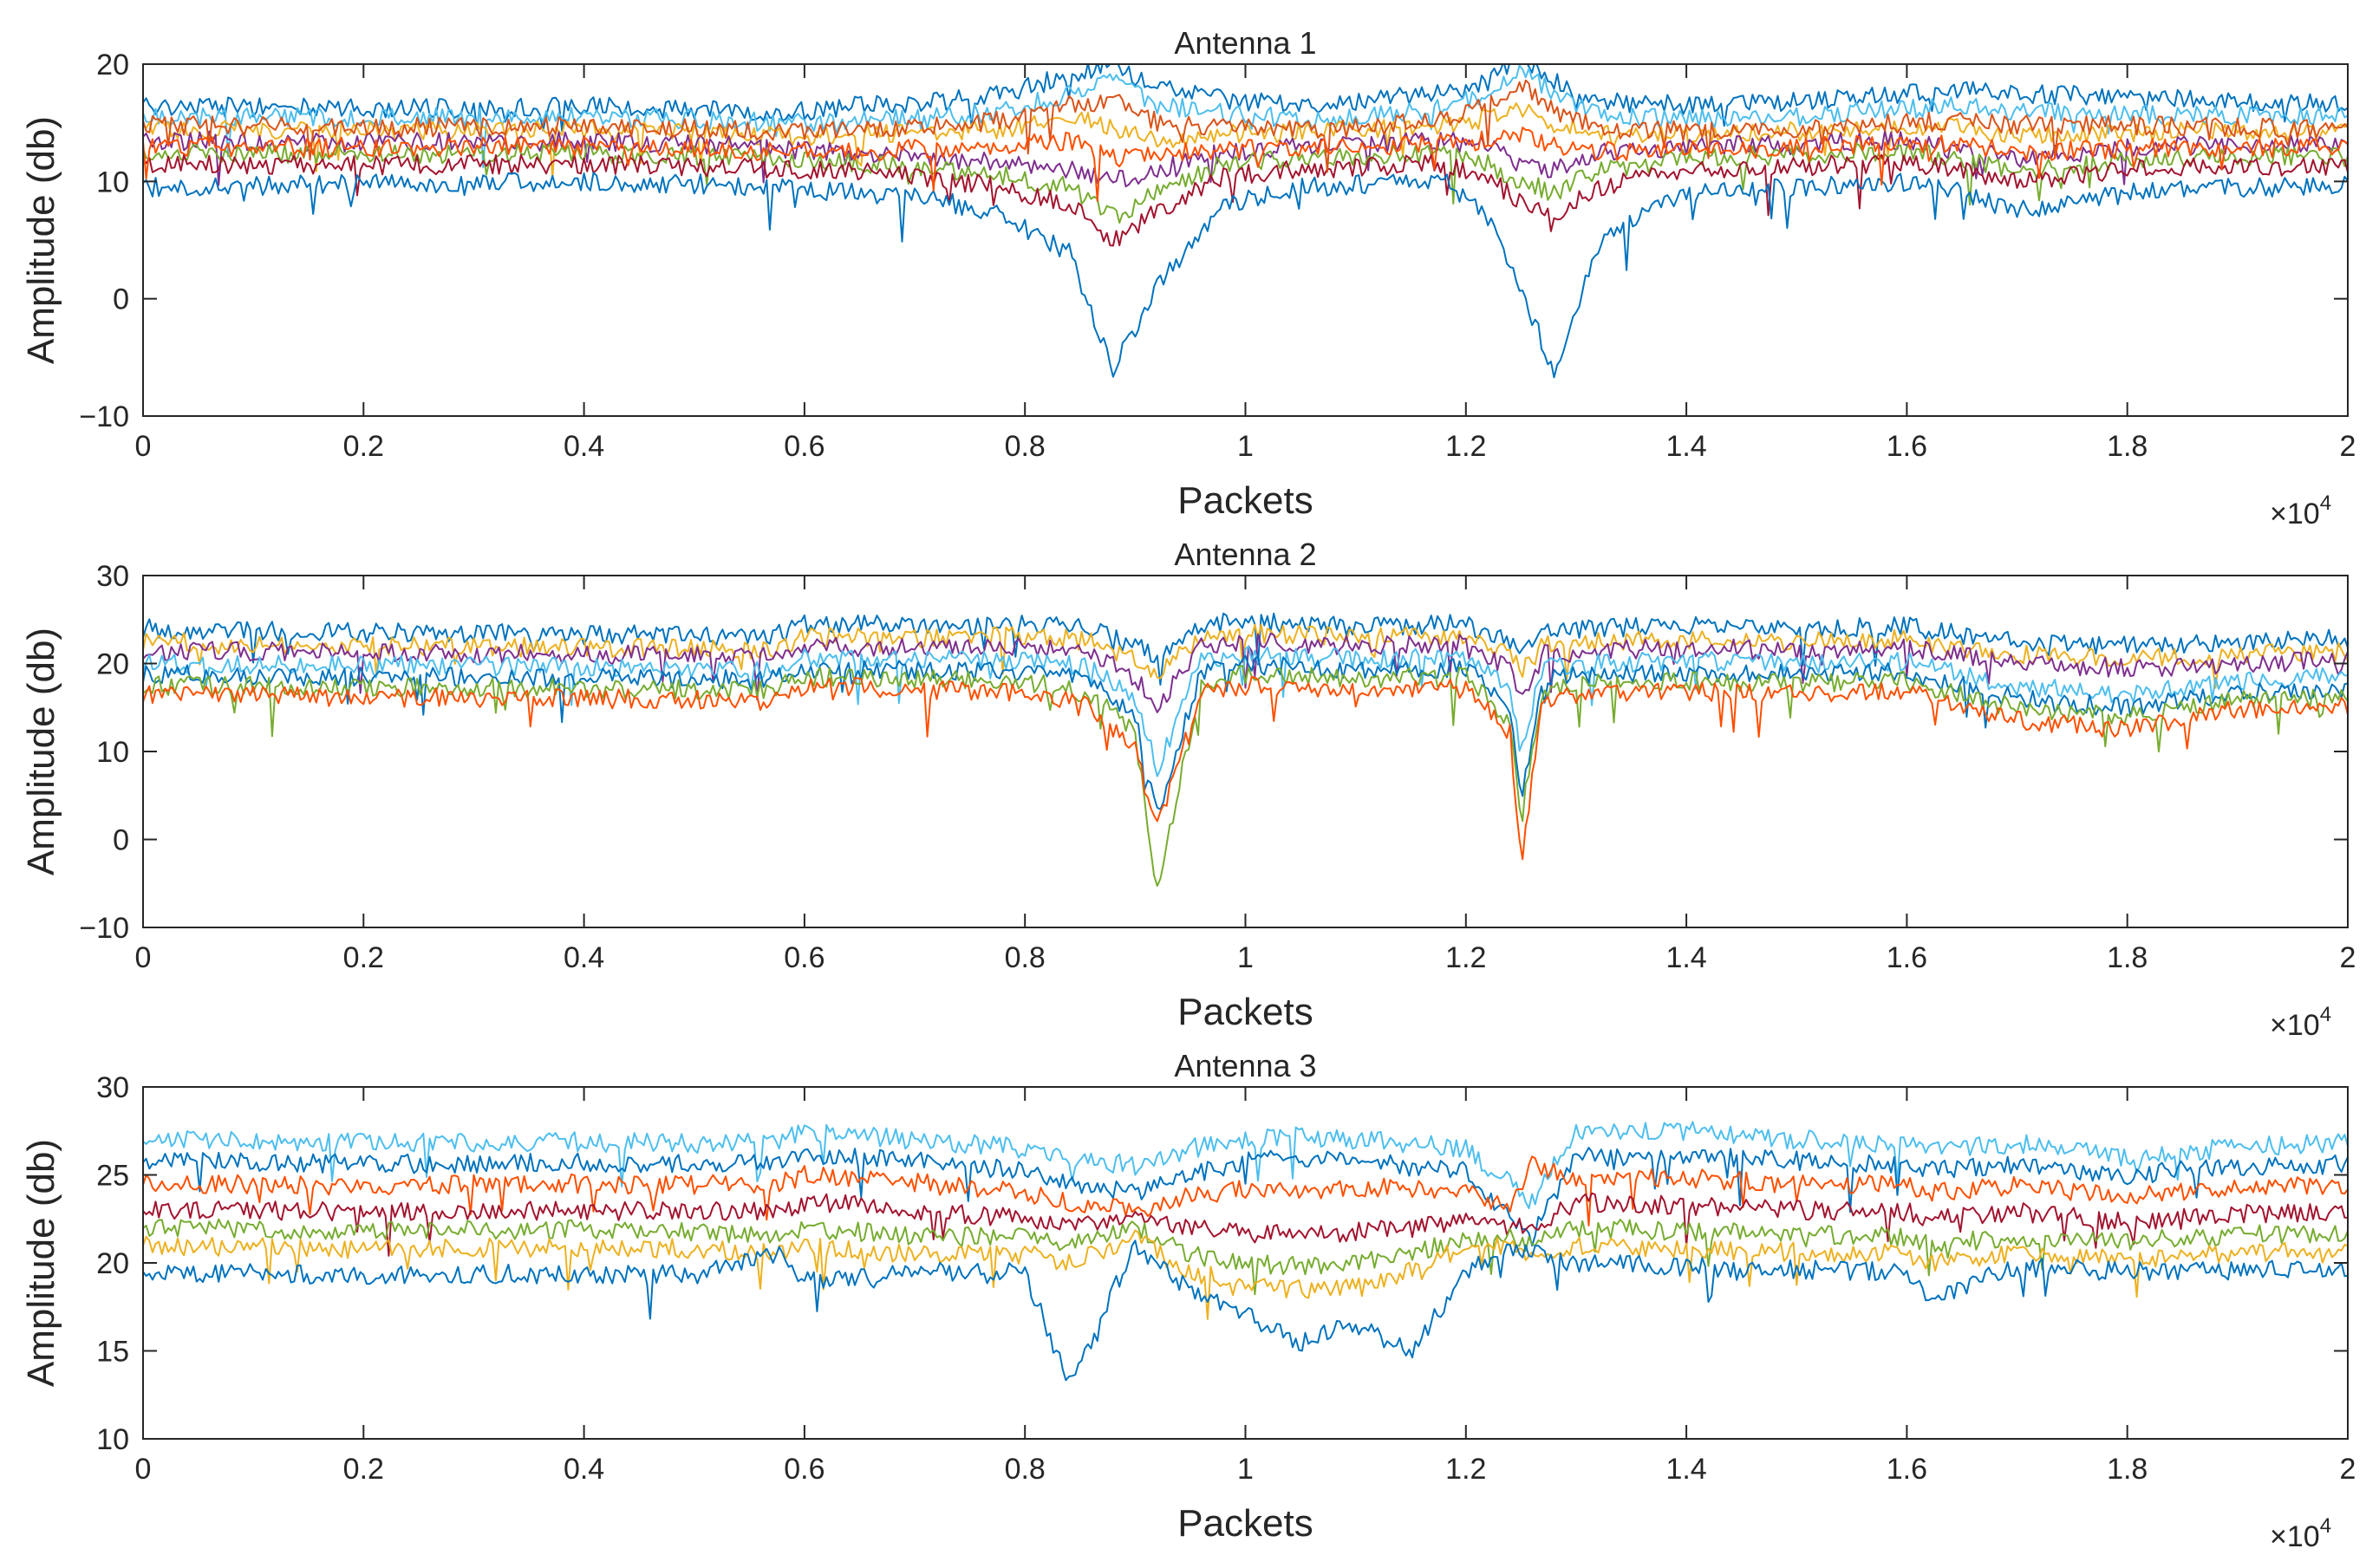  I want to click on y-tick-label: 25, so click(112, 1176).